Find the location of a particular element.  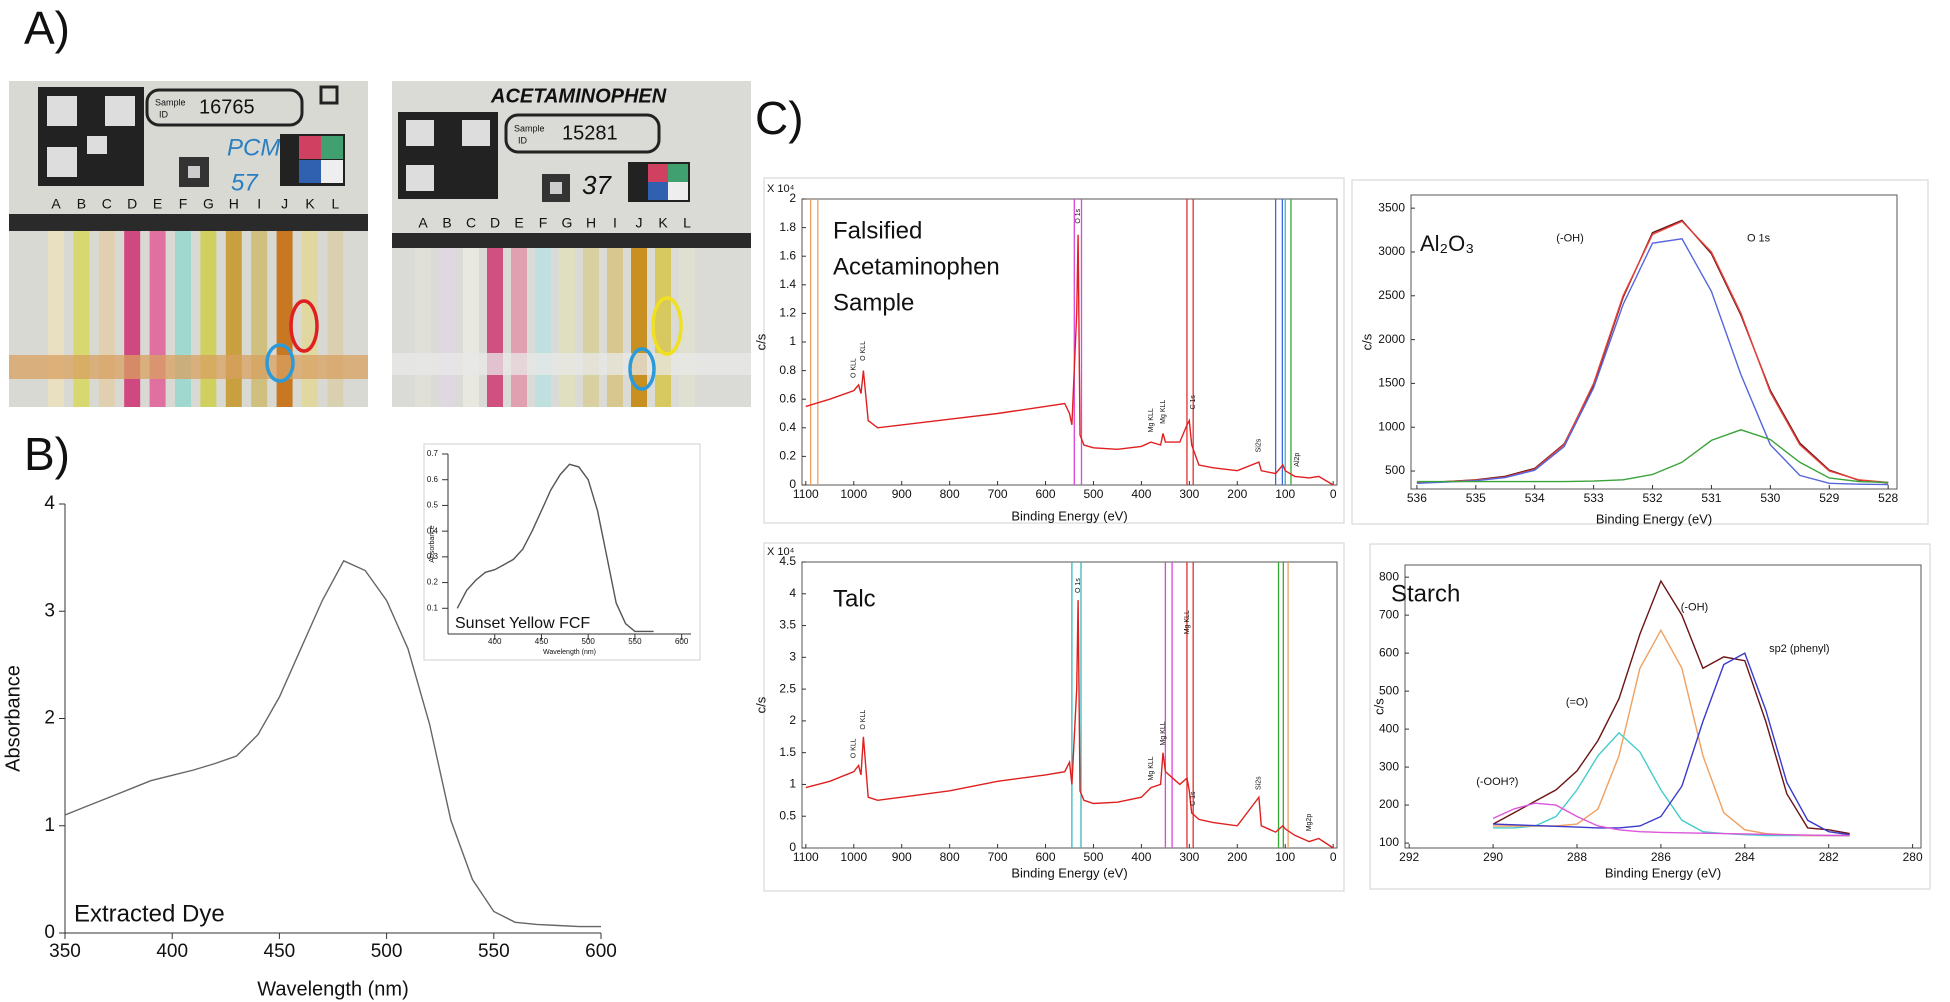

note: 37 is located at coordinates (597, 185).